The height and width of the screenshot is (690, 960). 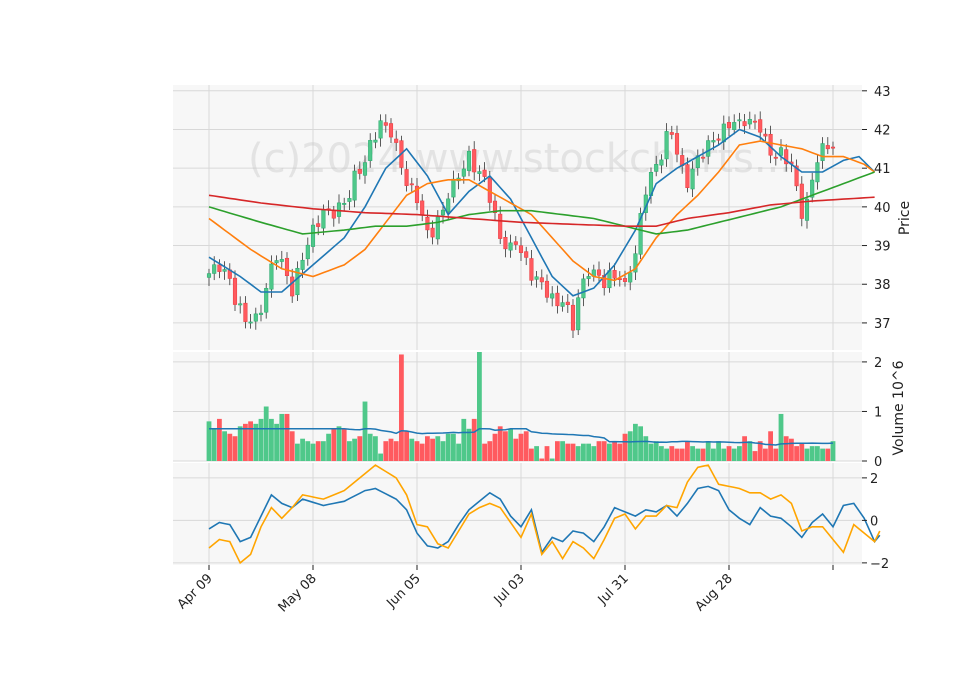 I want to click on price-axis-label: Price, so click(x=905, y=218).